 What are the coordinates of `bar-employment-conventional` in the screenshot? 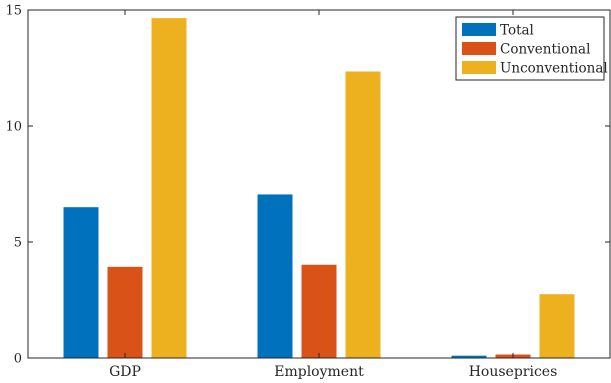 It's located at (319, 311).